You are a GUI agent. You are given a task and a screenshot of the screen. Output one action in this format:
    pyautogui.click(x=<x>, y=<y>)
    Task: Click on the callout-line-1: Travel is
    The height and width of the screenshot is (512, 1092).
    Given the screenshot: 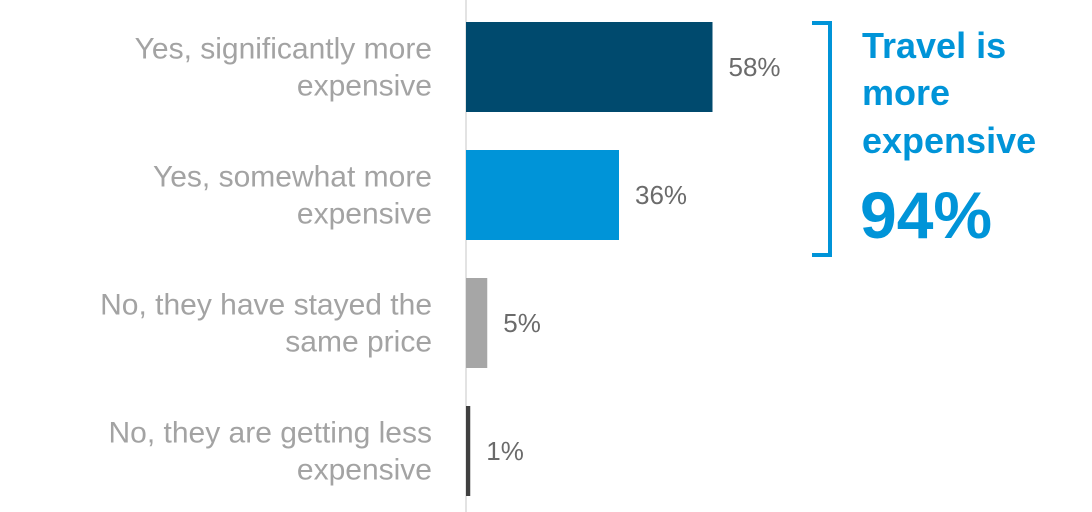 What is the action you would take?
    pyautogui.click(x=934, y=45)
    